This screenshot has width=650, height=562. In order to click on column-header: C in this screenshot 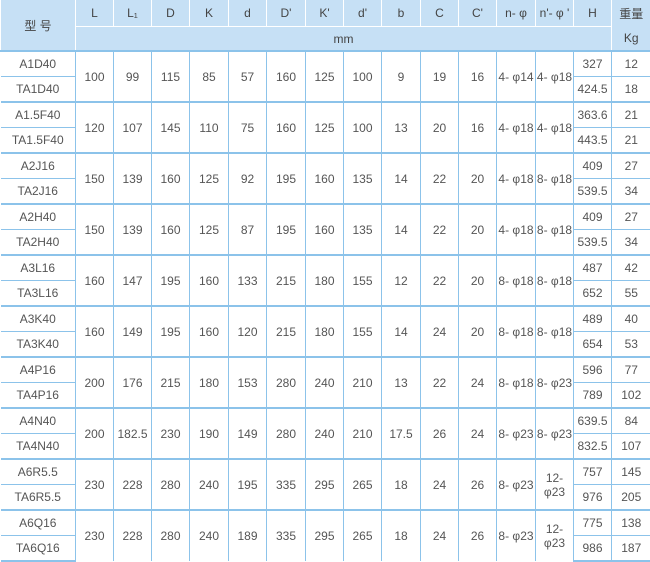, I will do `click(440, 13)`.